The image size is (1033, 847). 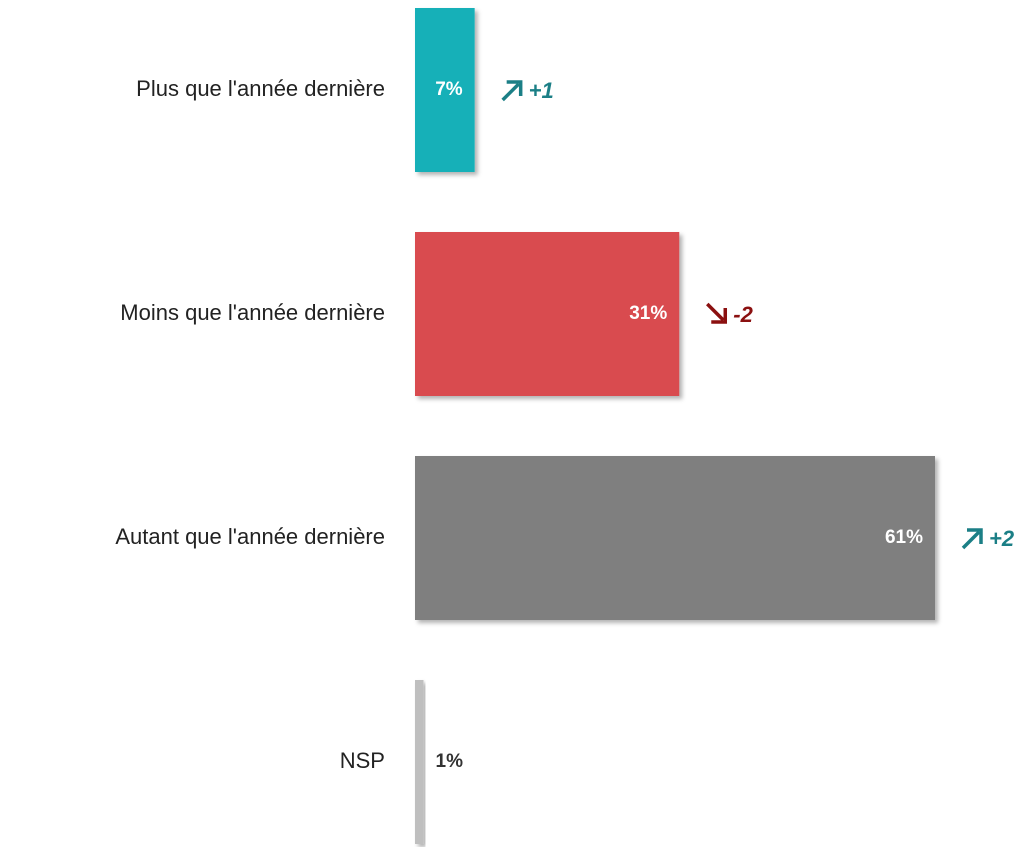 What do you see at coordinates (450, 761) in the screenshot?
I see `value-label: 1%` at bounding box center [450, 761].